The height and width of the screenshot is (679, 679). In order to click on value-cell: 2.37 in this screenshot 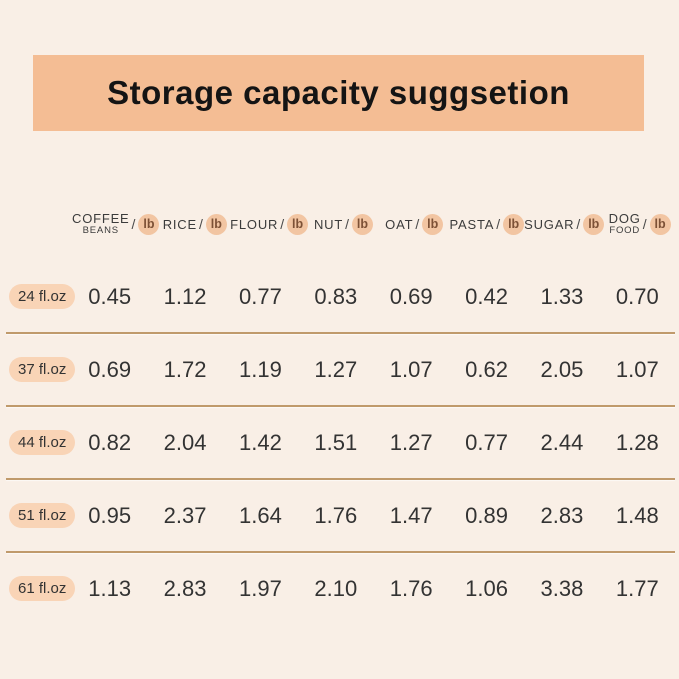, I will do `click(185, 515)`.